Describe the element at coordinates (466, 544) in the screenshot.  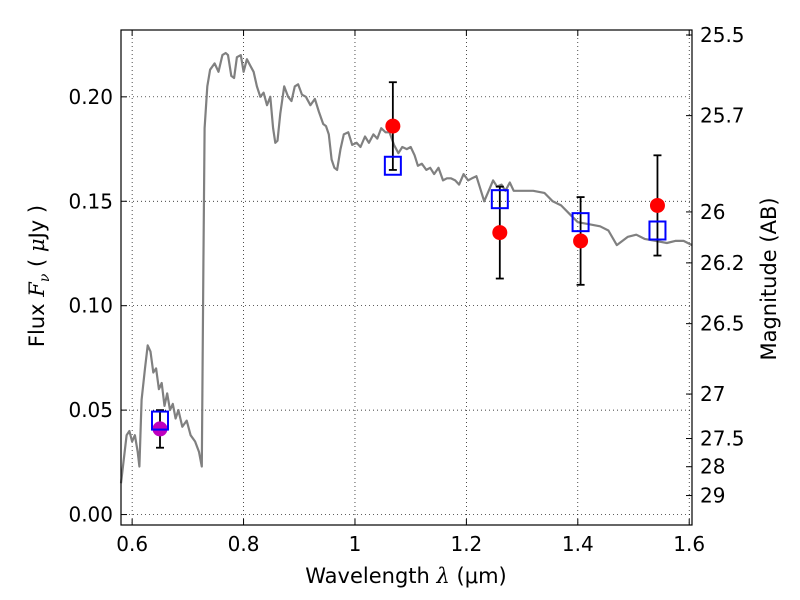
I see `x-tick-label: 1.2` at that location.